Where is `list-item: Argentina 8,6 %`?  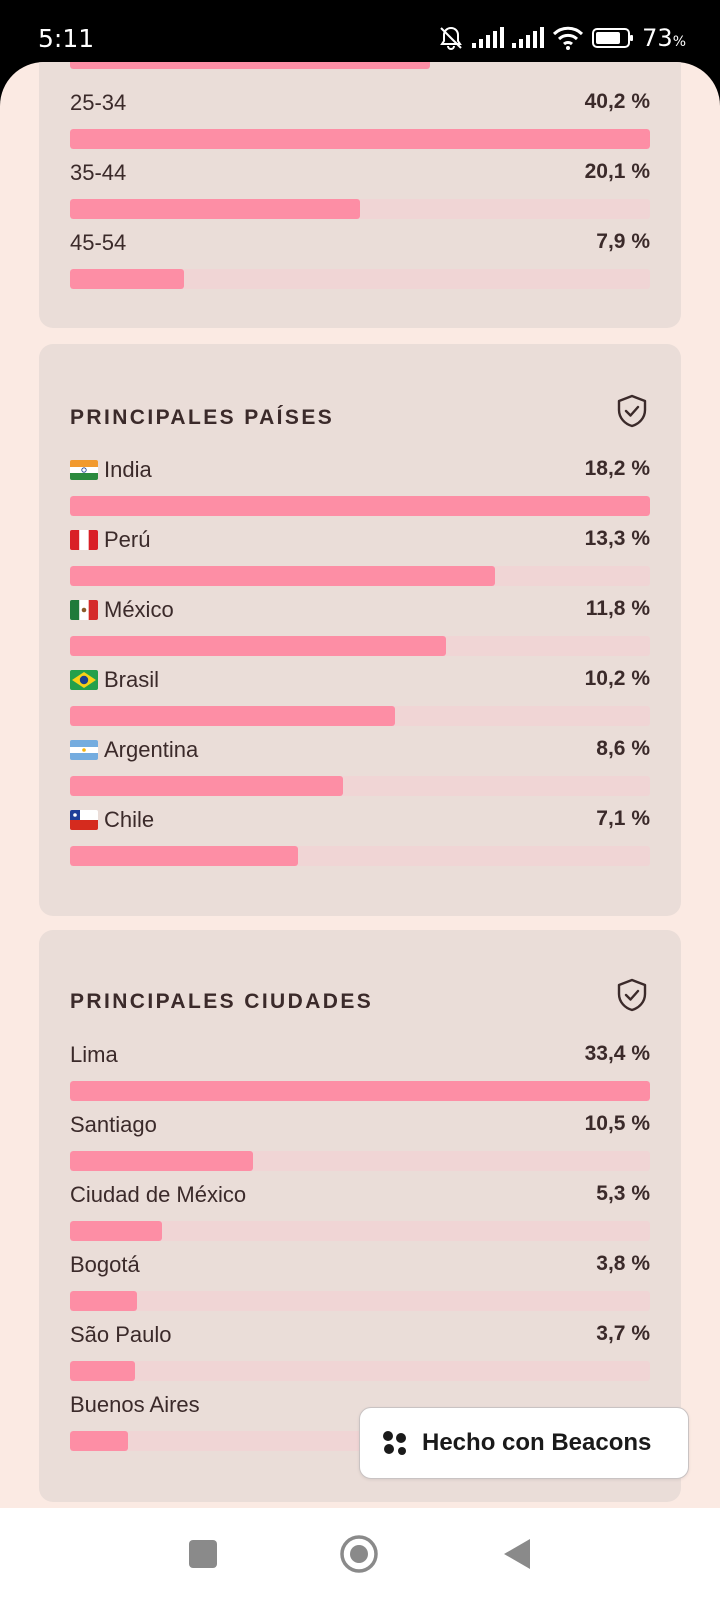 list-item: Argentina 8,6 % is located at coordinates (360, 768).